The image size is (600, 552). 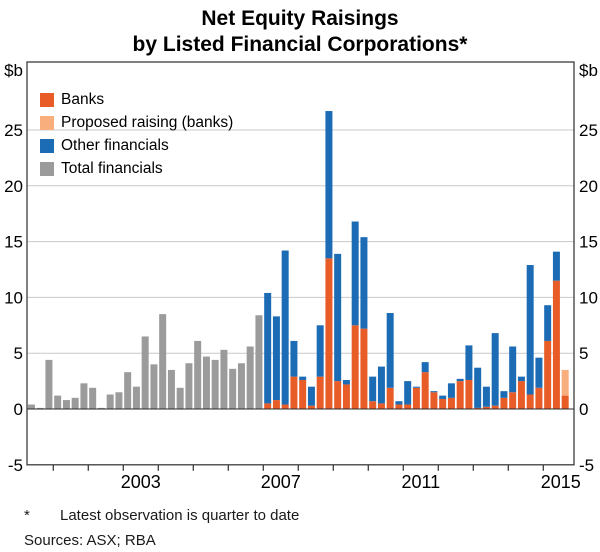 What do you see at coordinates (583, 353) in the screenshot?
I see `y-axis-label-right: 5` at bounding box center [583, 353].